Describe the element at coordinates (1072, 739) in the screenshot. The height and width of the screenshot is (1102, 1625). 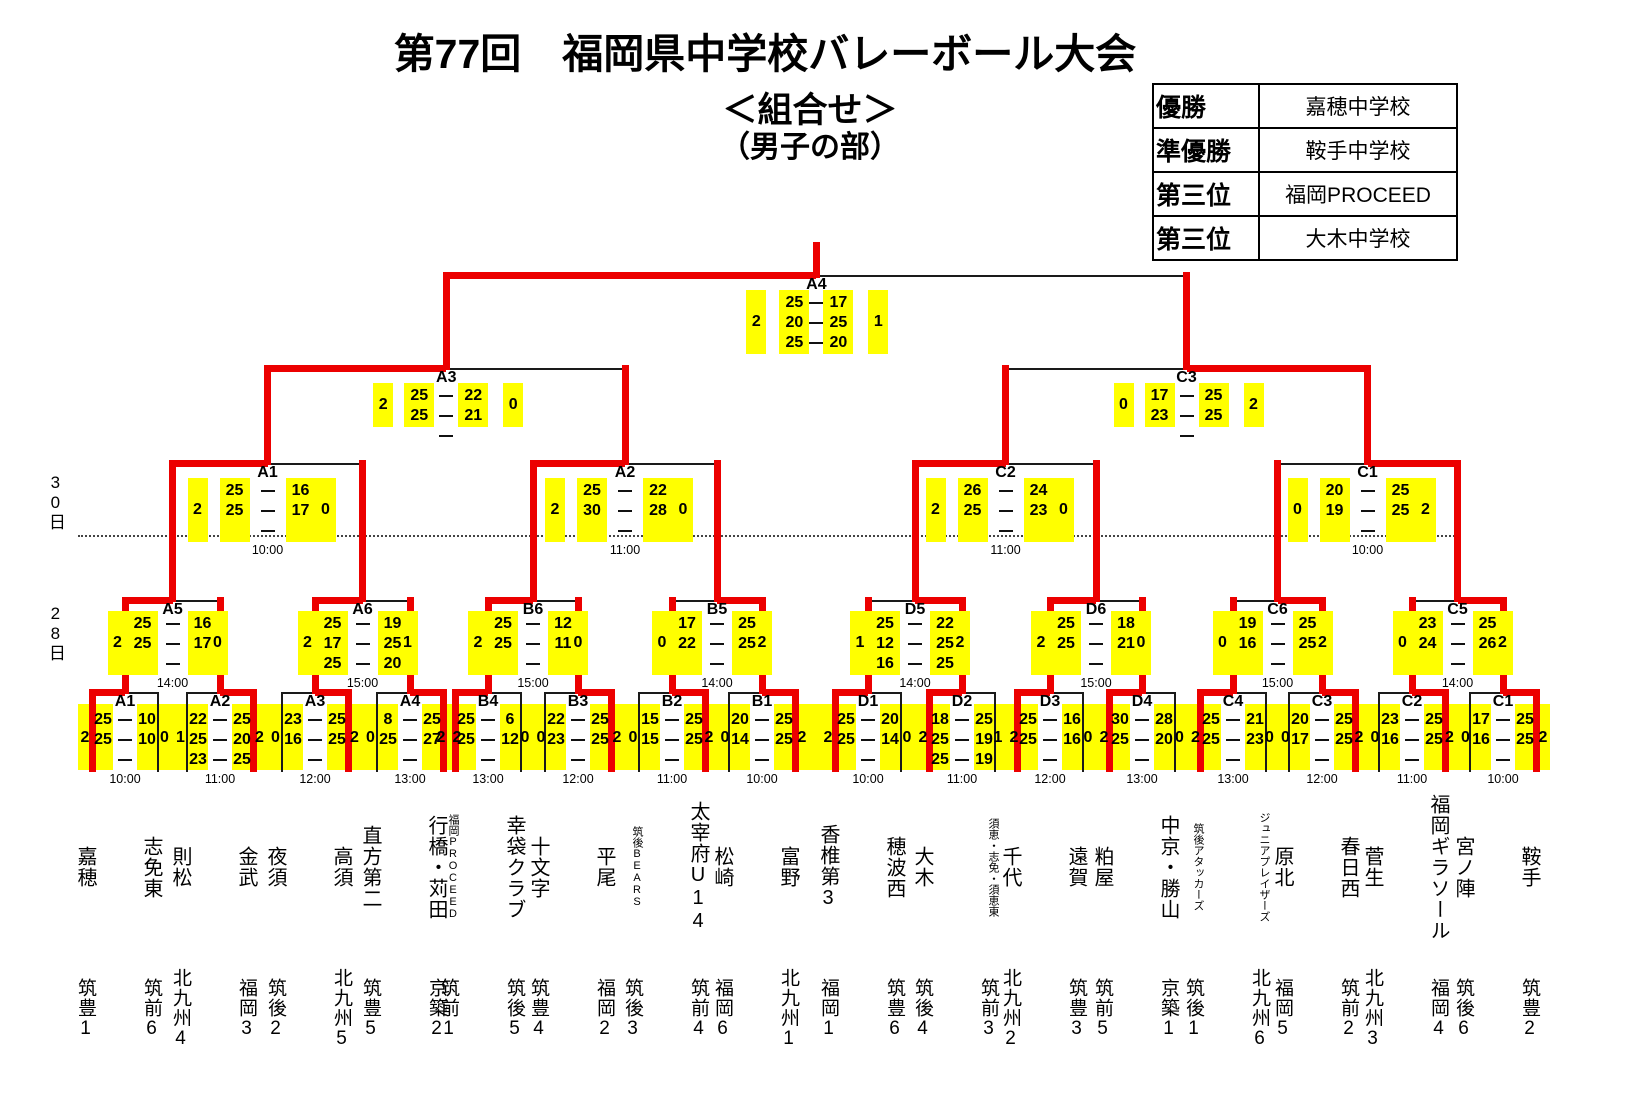
I see `set-score: 16` at that location.